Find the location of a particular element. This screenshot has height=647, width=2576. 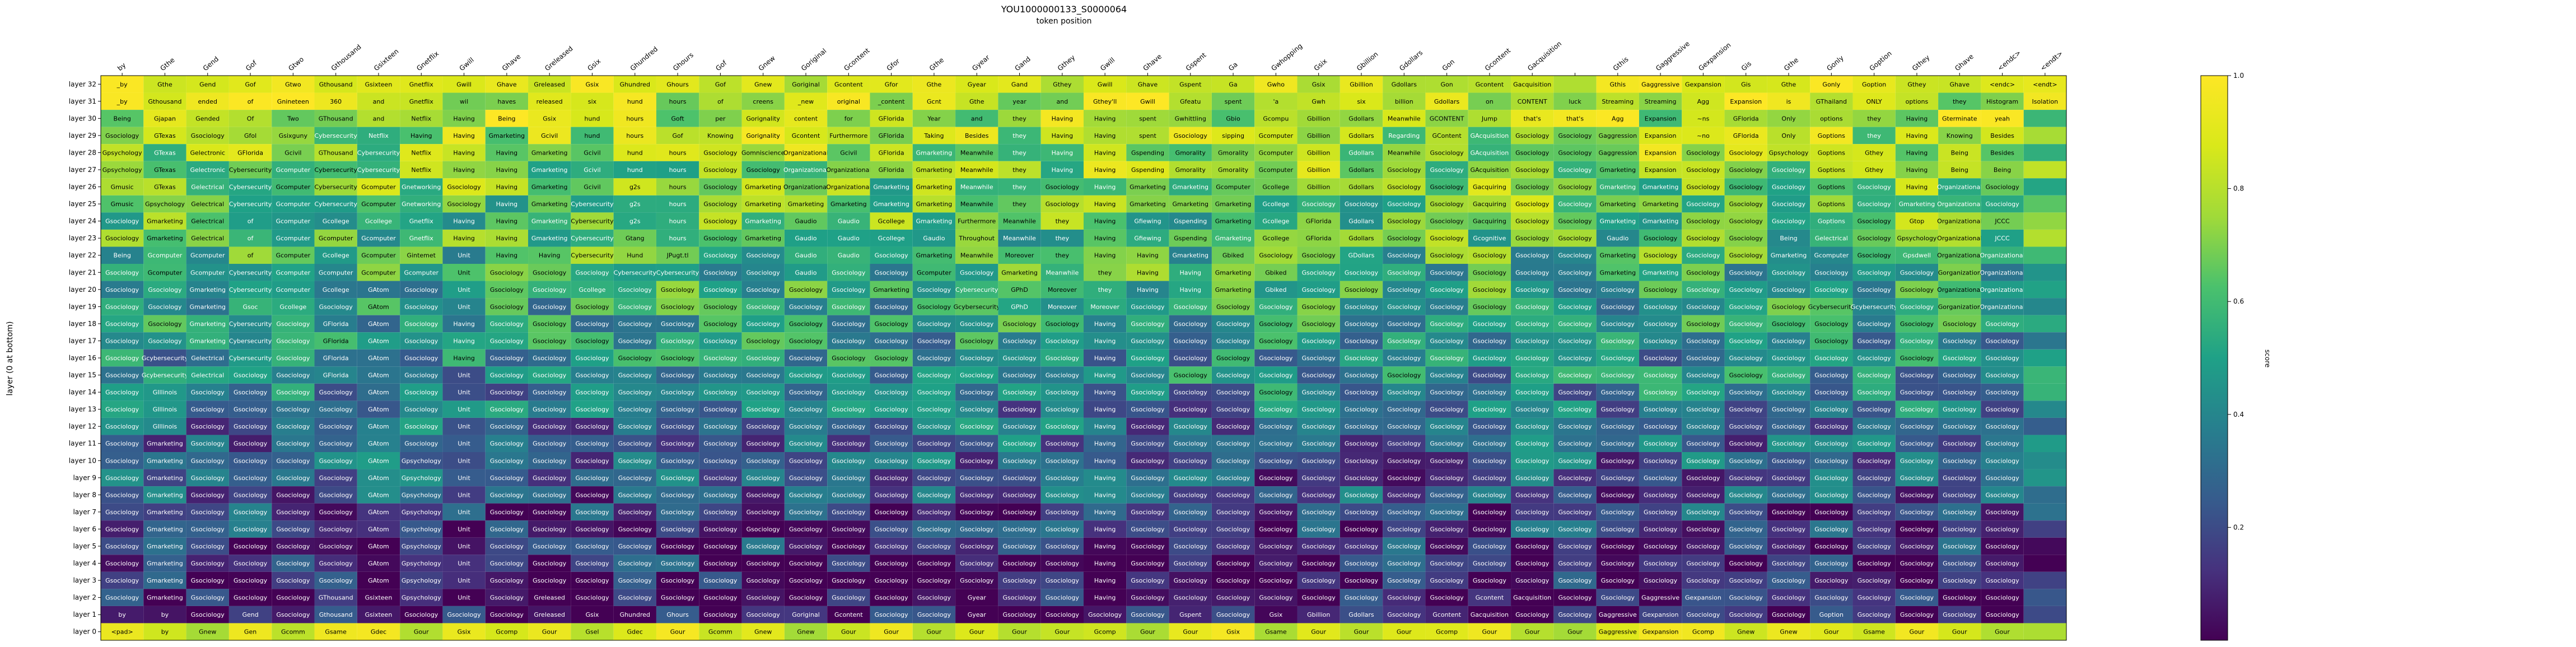

cell-label: _by is located at coordinates (122, 84).